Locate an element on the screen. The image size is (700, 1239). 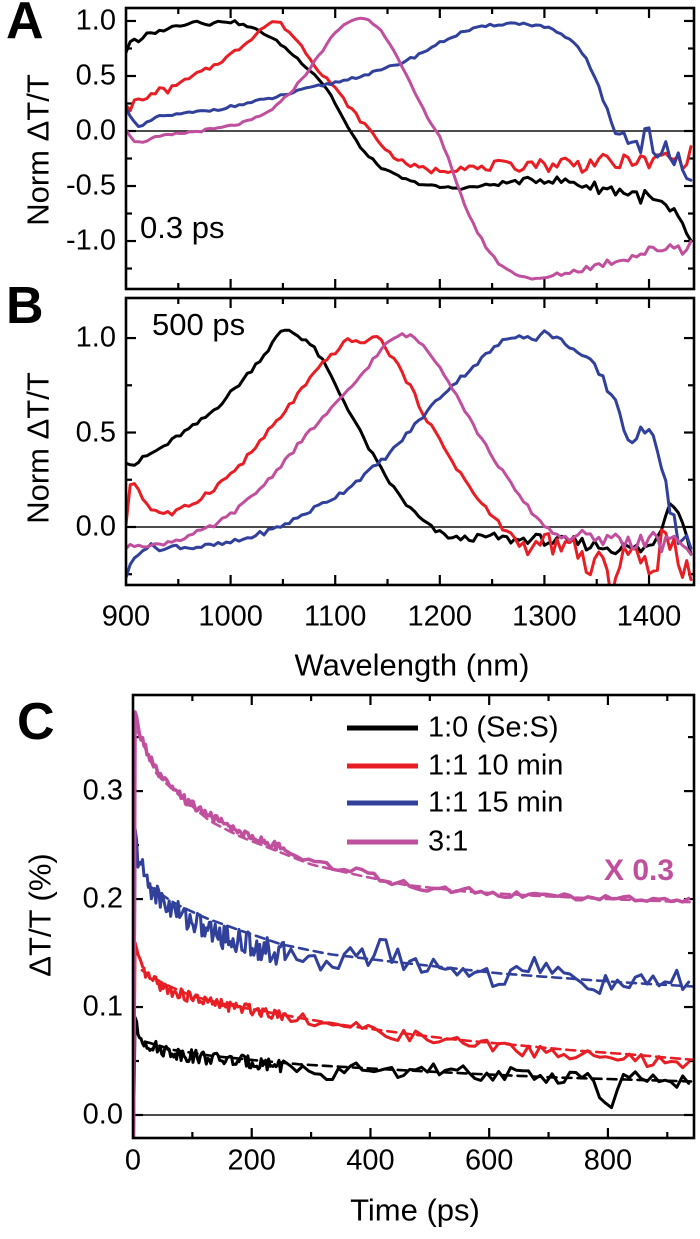
legend-label-2: 1:1 10 min is located at coordinates (496, 765).